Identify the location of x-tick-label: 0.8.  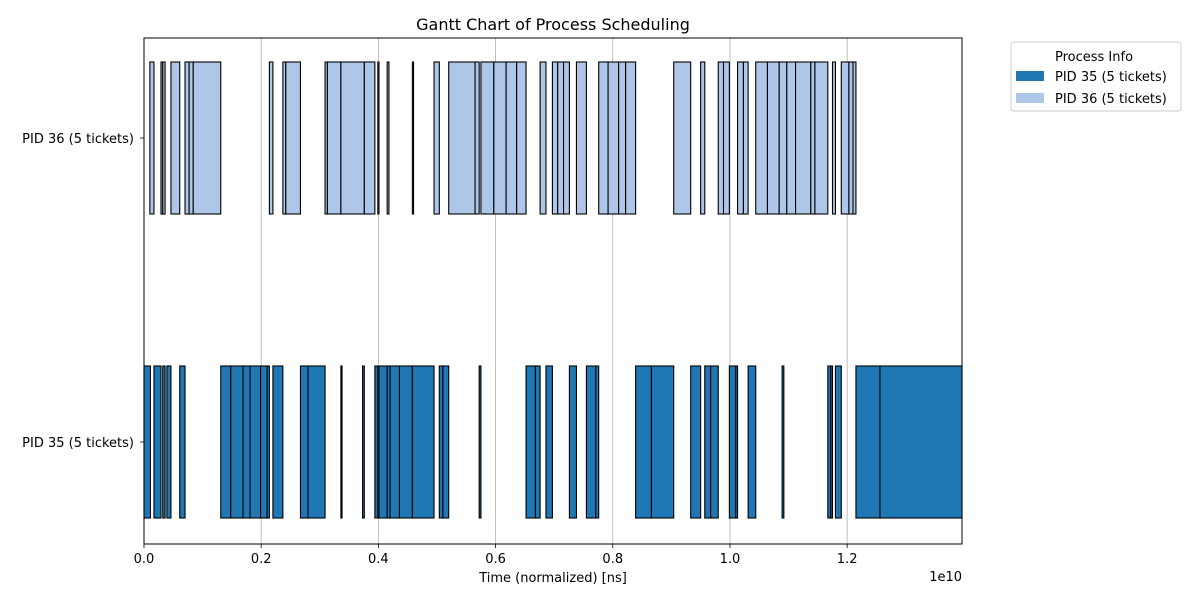
(612, 559).